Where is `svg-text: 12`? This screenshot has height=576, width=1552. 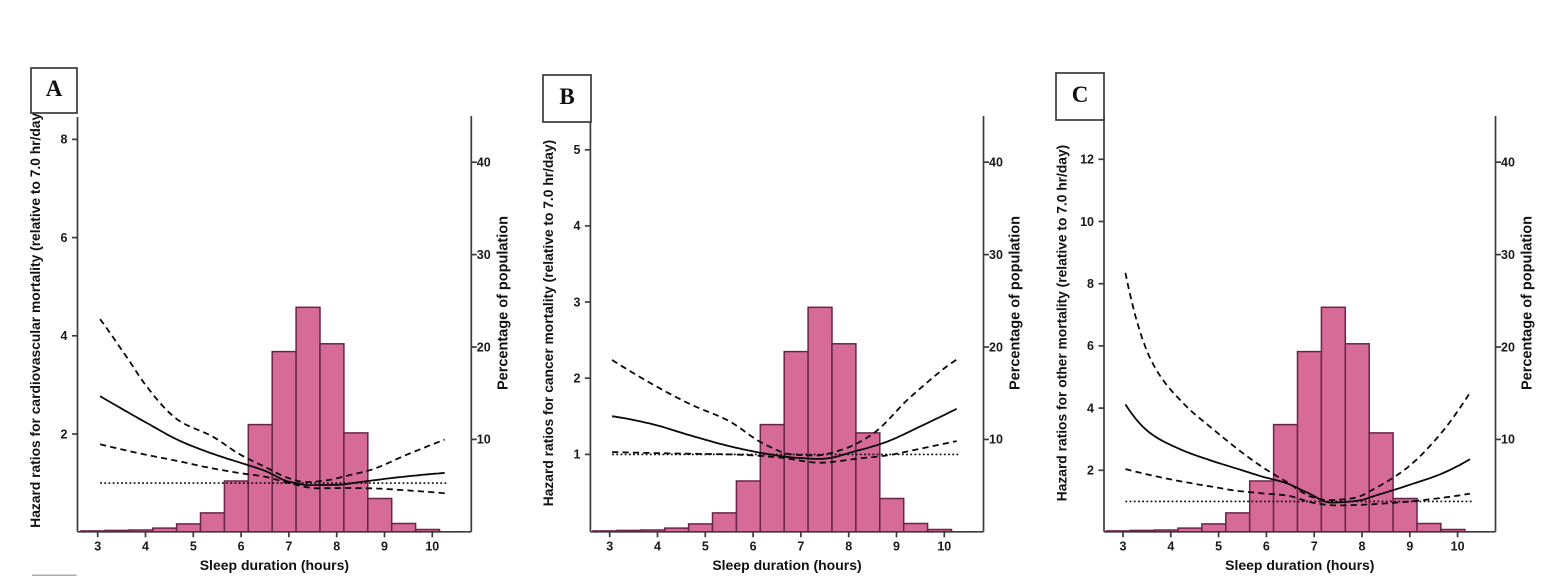
svg-text: 12 is located at coordinates (1087, 160).